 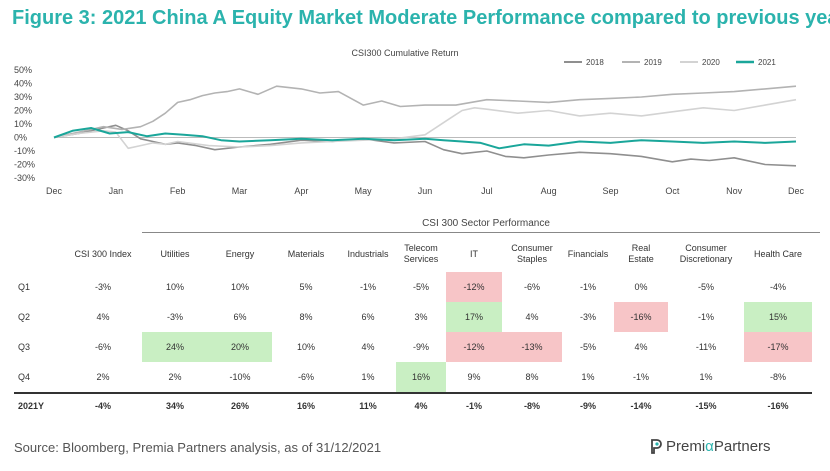 I want to click on y-tick-label: 50%, so click(x=23, y=70).